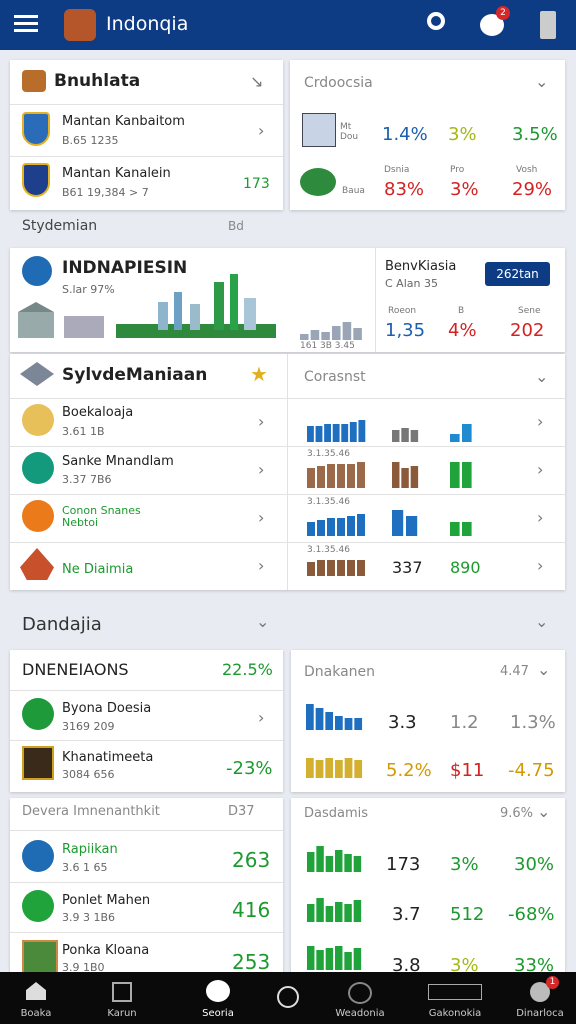 This screenshot has height=1024, width=576. What do you see at coordinates (517, 813) in the screenshot?
I see `card-action: 9.6%` at bounding box center [517, 813].